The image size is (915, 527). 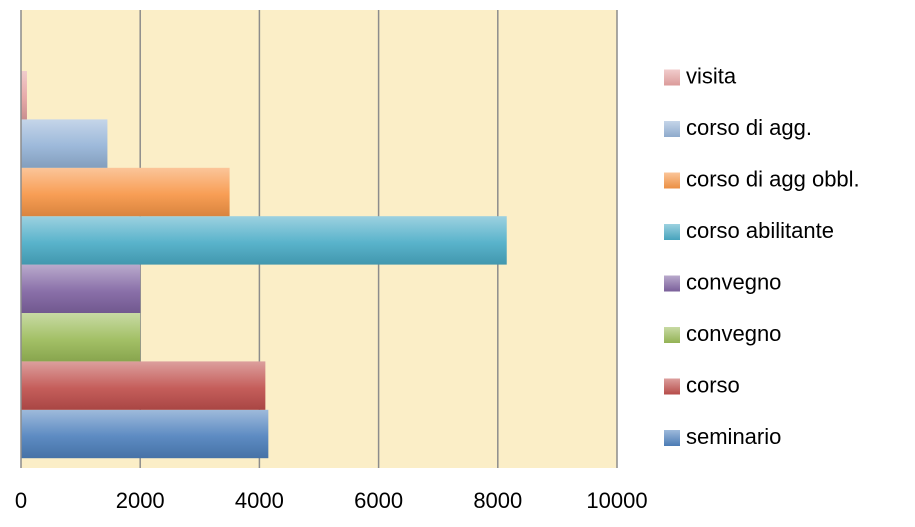 What do you see at coordinates (733, 436) in the screenshot?
I see `legend-label: seminario` at bounding box center [733, 436].